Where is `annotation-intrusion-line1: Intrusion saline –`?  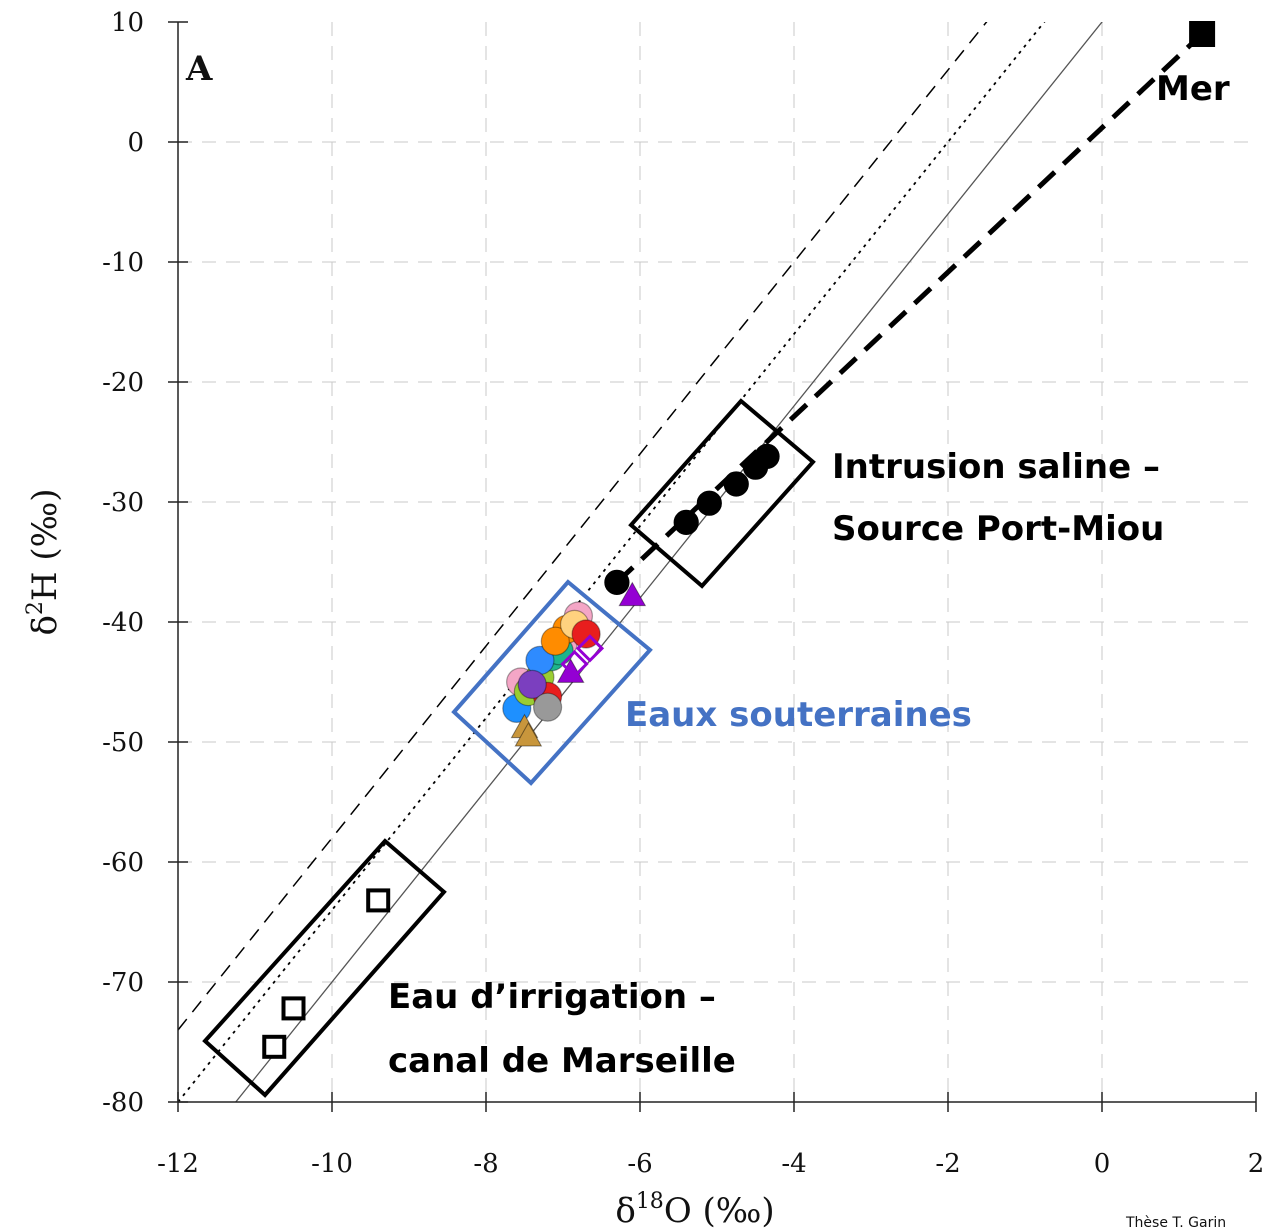 annotation-intrusion-line1: Intrusion saline – is located at coordinates (996, 467).